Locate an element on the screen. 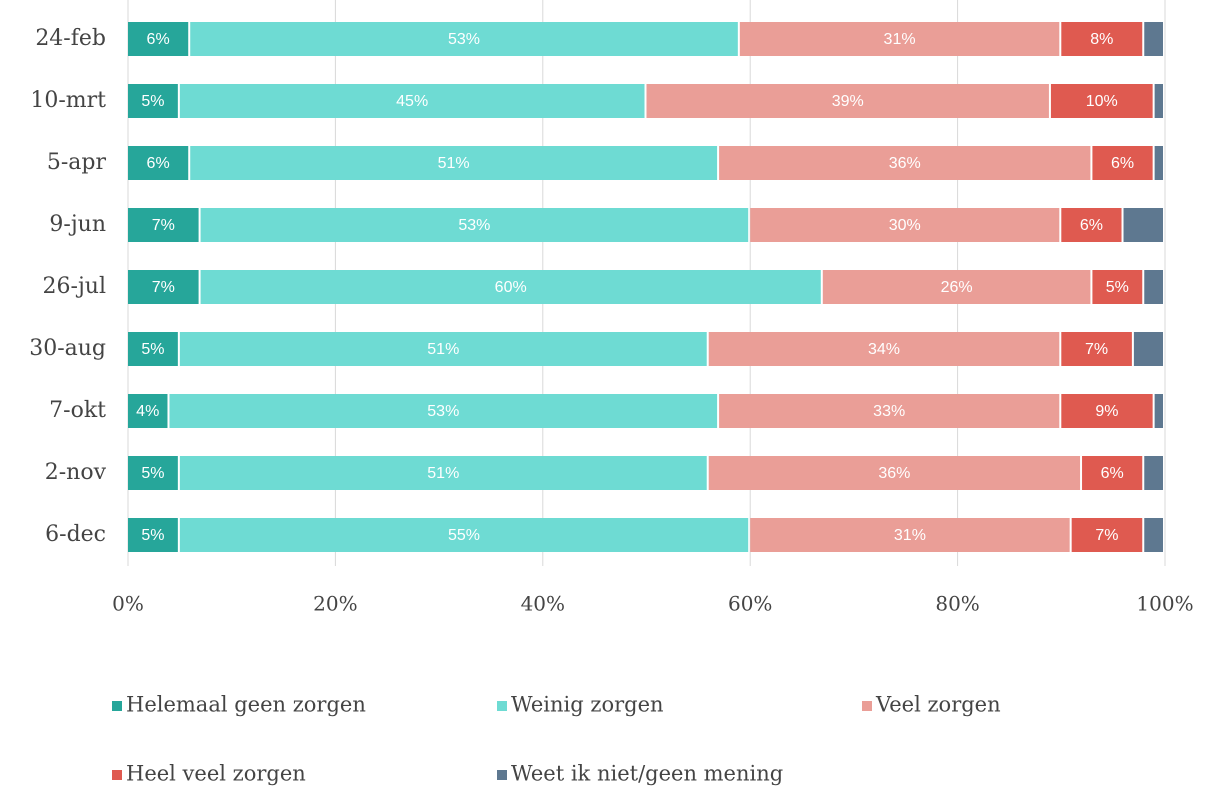 The width and height of the screenshot is (1216, 788). data-label: 9% is located at coordinates (1106, 411).